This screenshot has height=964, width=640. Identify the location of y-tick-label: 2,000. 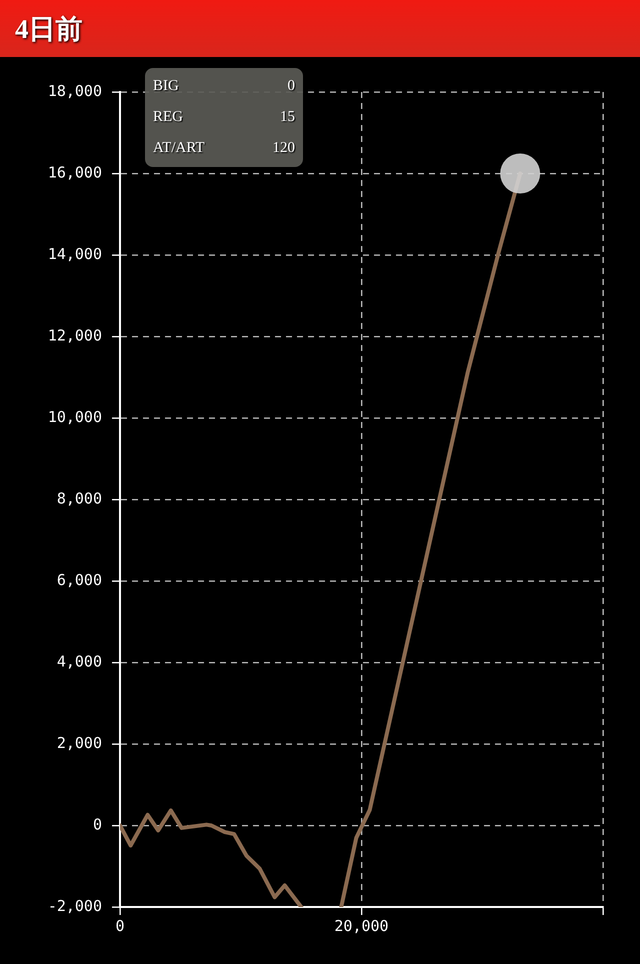
(79, 743).